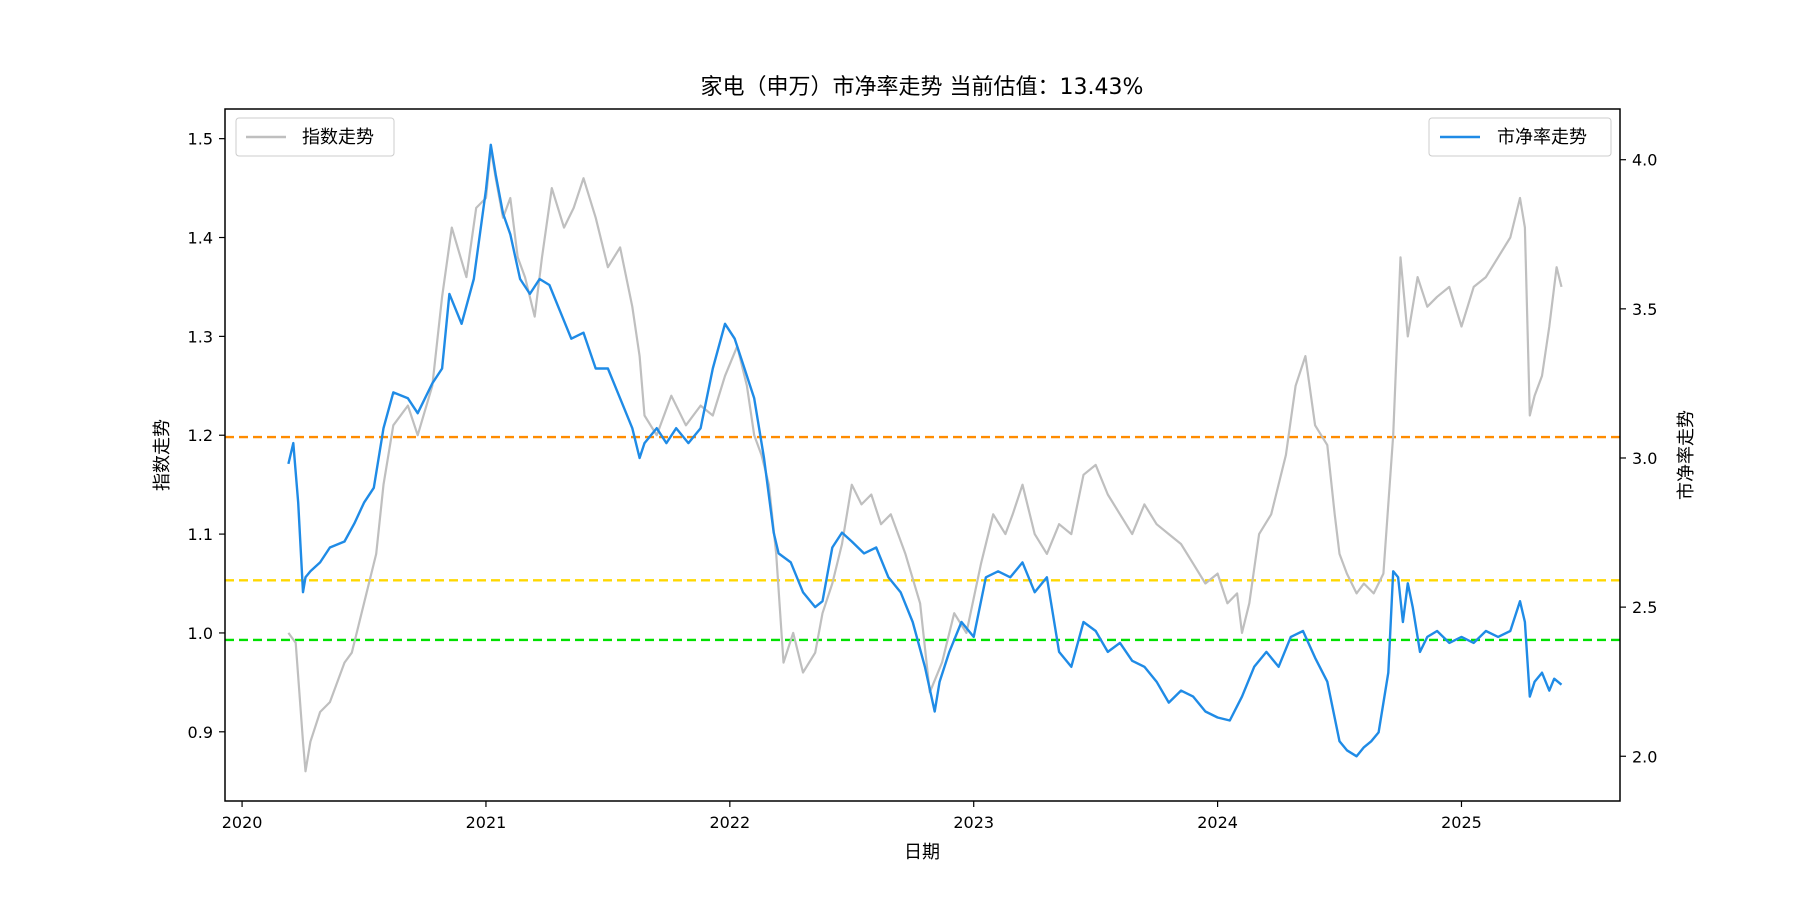 The height and width of the screenshot is (900, 1800). I want to click on x-tick-label: 2025, so click(1461, 822).